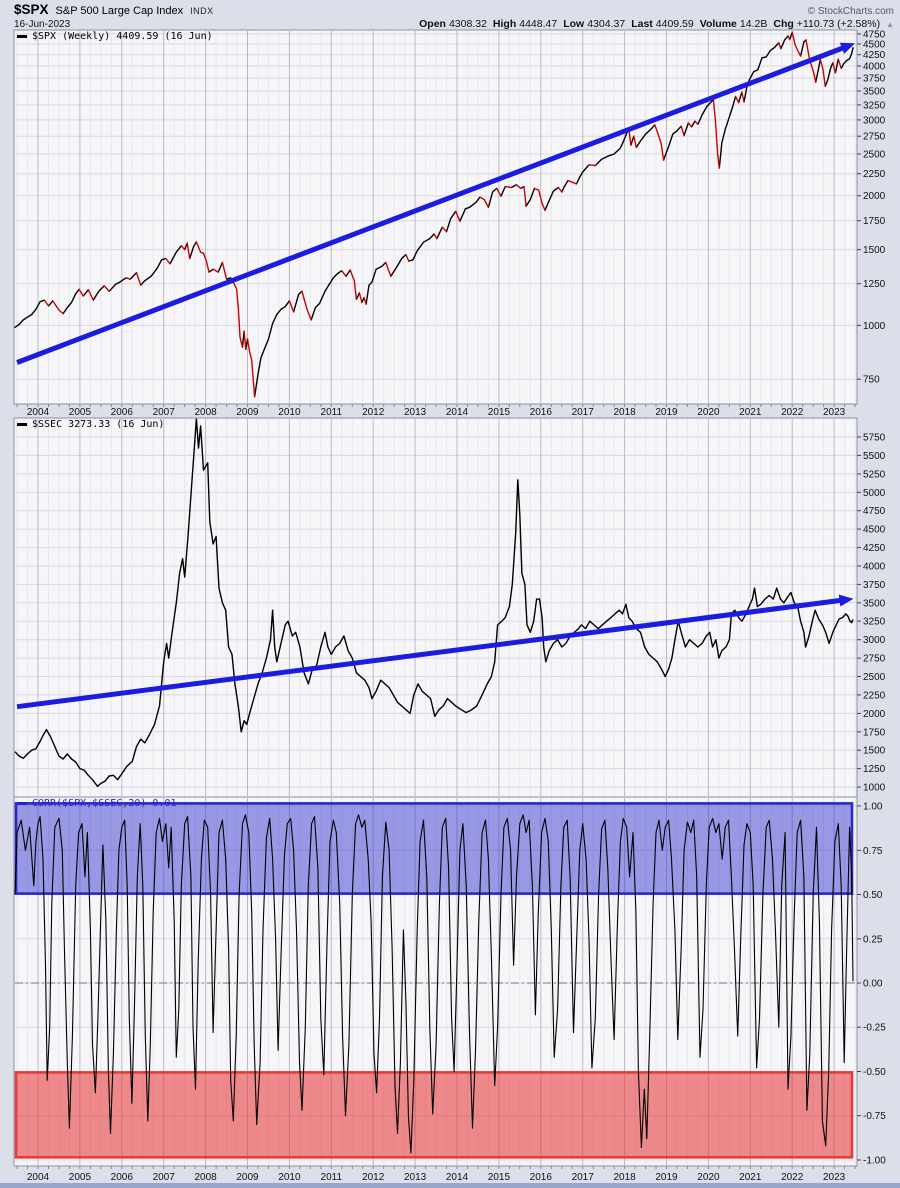 Image resolution: width=900 pixels, height=1188 pixels. Describe the element at coordinates (874, 1161) in the screenshot. I see `y-axis-label: -1.00` at that location.